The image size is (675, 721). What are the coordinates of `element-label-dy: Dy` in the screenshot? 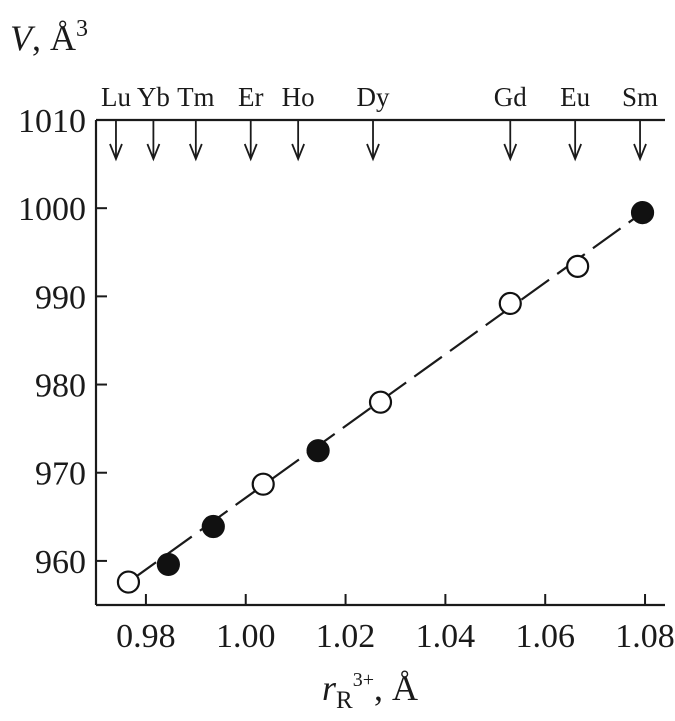 It's located at (373, 97).